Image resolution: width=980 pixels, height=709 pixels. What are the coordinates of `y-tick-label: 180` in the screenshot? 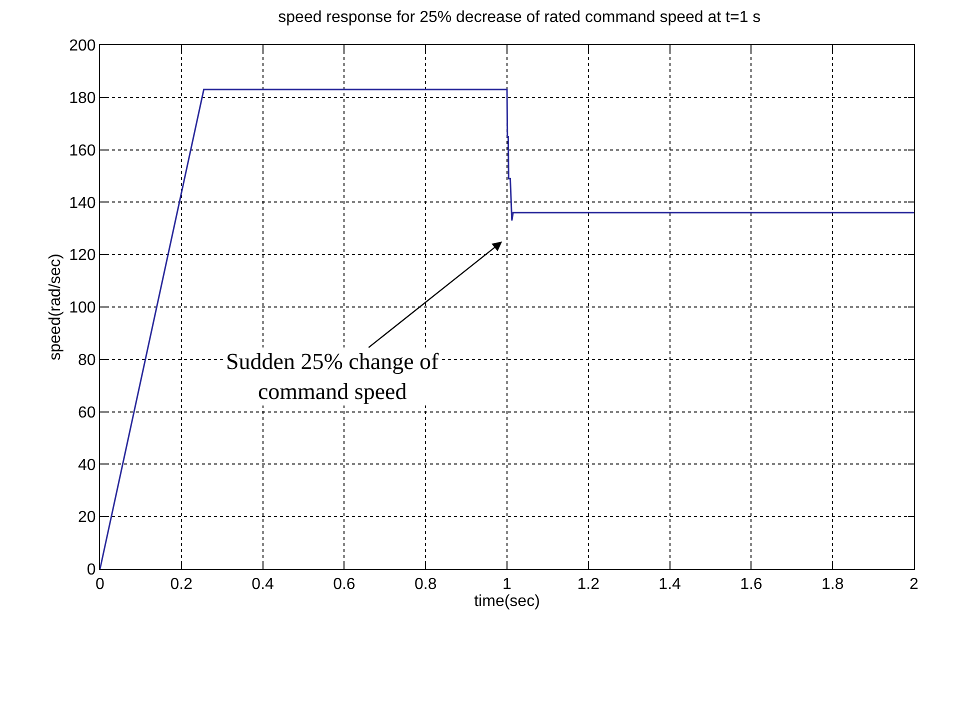 It's located at (82, 98).